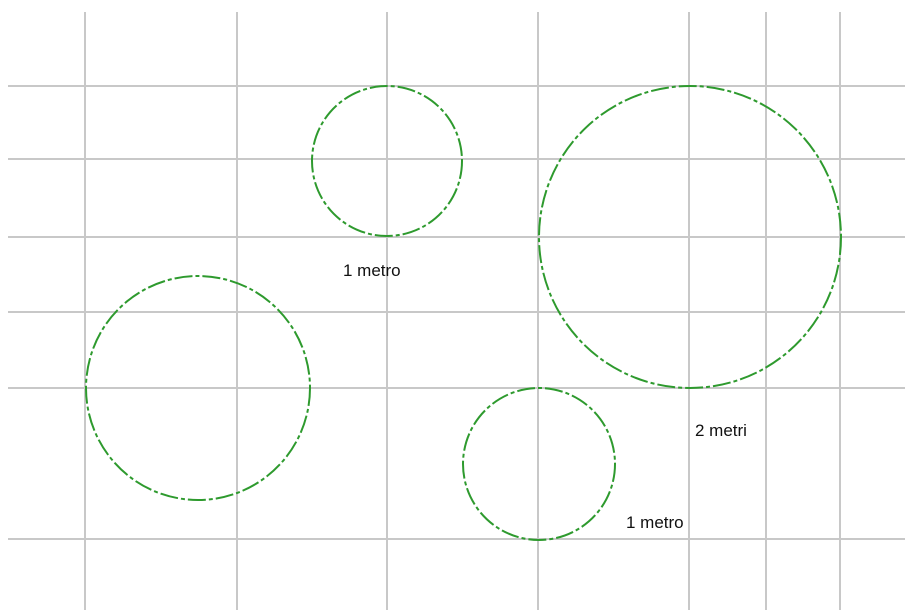 The image size is (908, 614). What do you see at coordinates (372, 270) in the screenshot?
I see `circle-small-top-label: 1 metro` at bounding box center [372, 270].